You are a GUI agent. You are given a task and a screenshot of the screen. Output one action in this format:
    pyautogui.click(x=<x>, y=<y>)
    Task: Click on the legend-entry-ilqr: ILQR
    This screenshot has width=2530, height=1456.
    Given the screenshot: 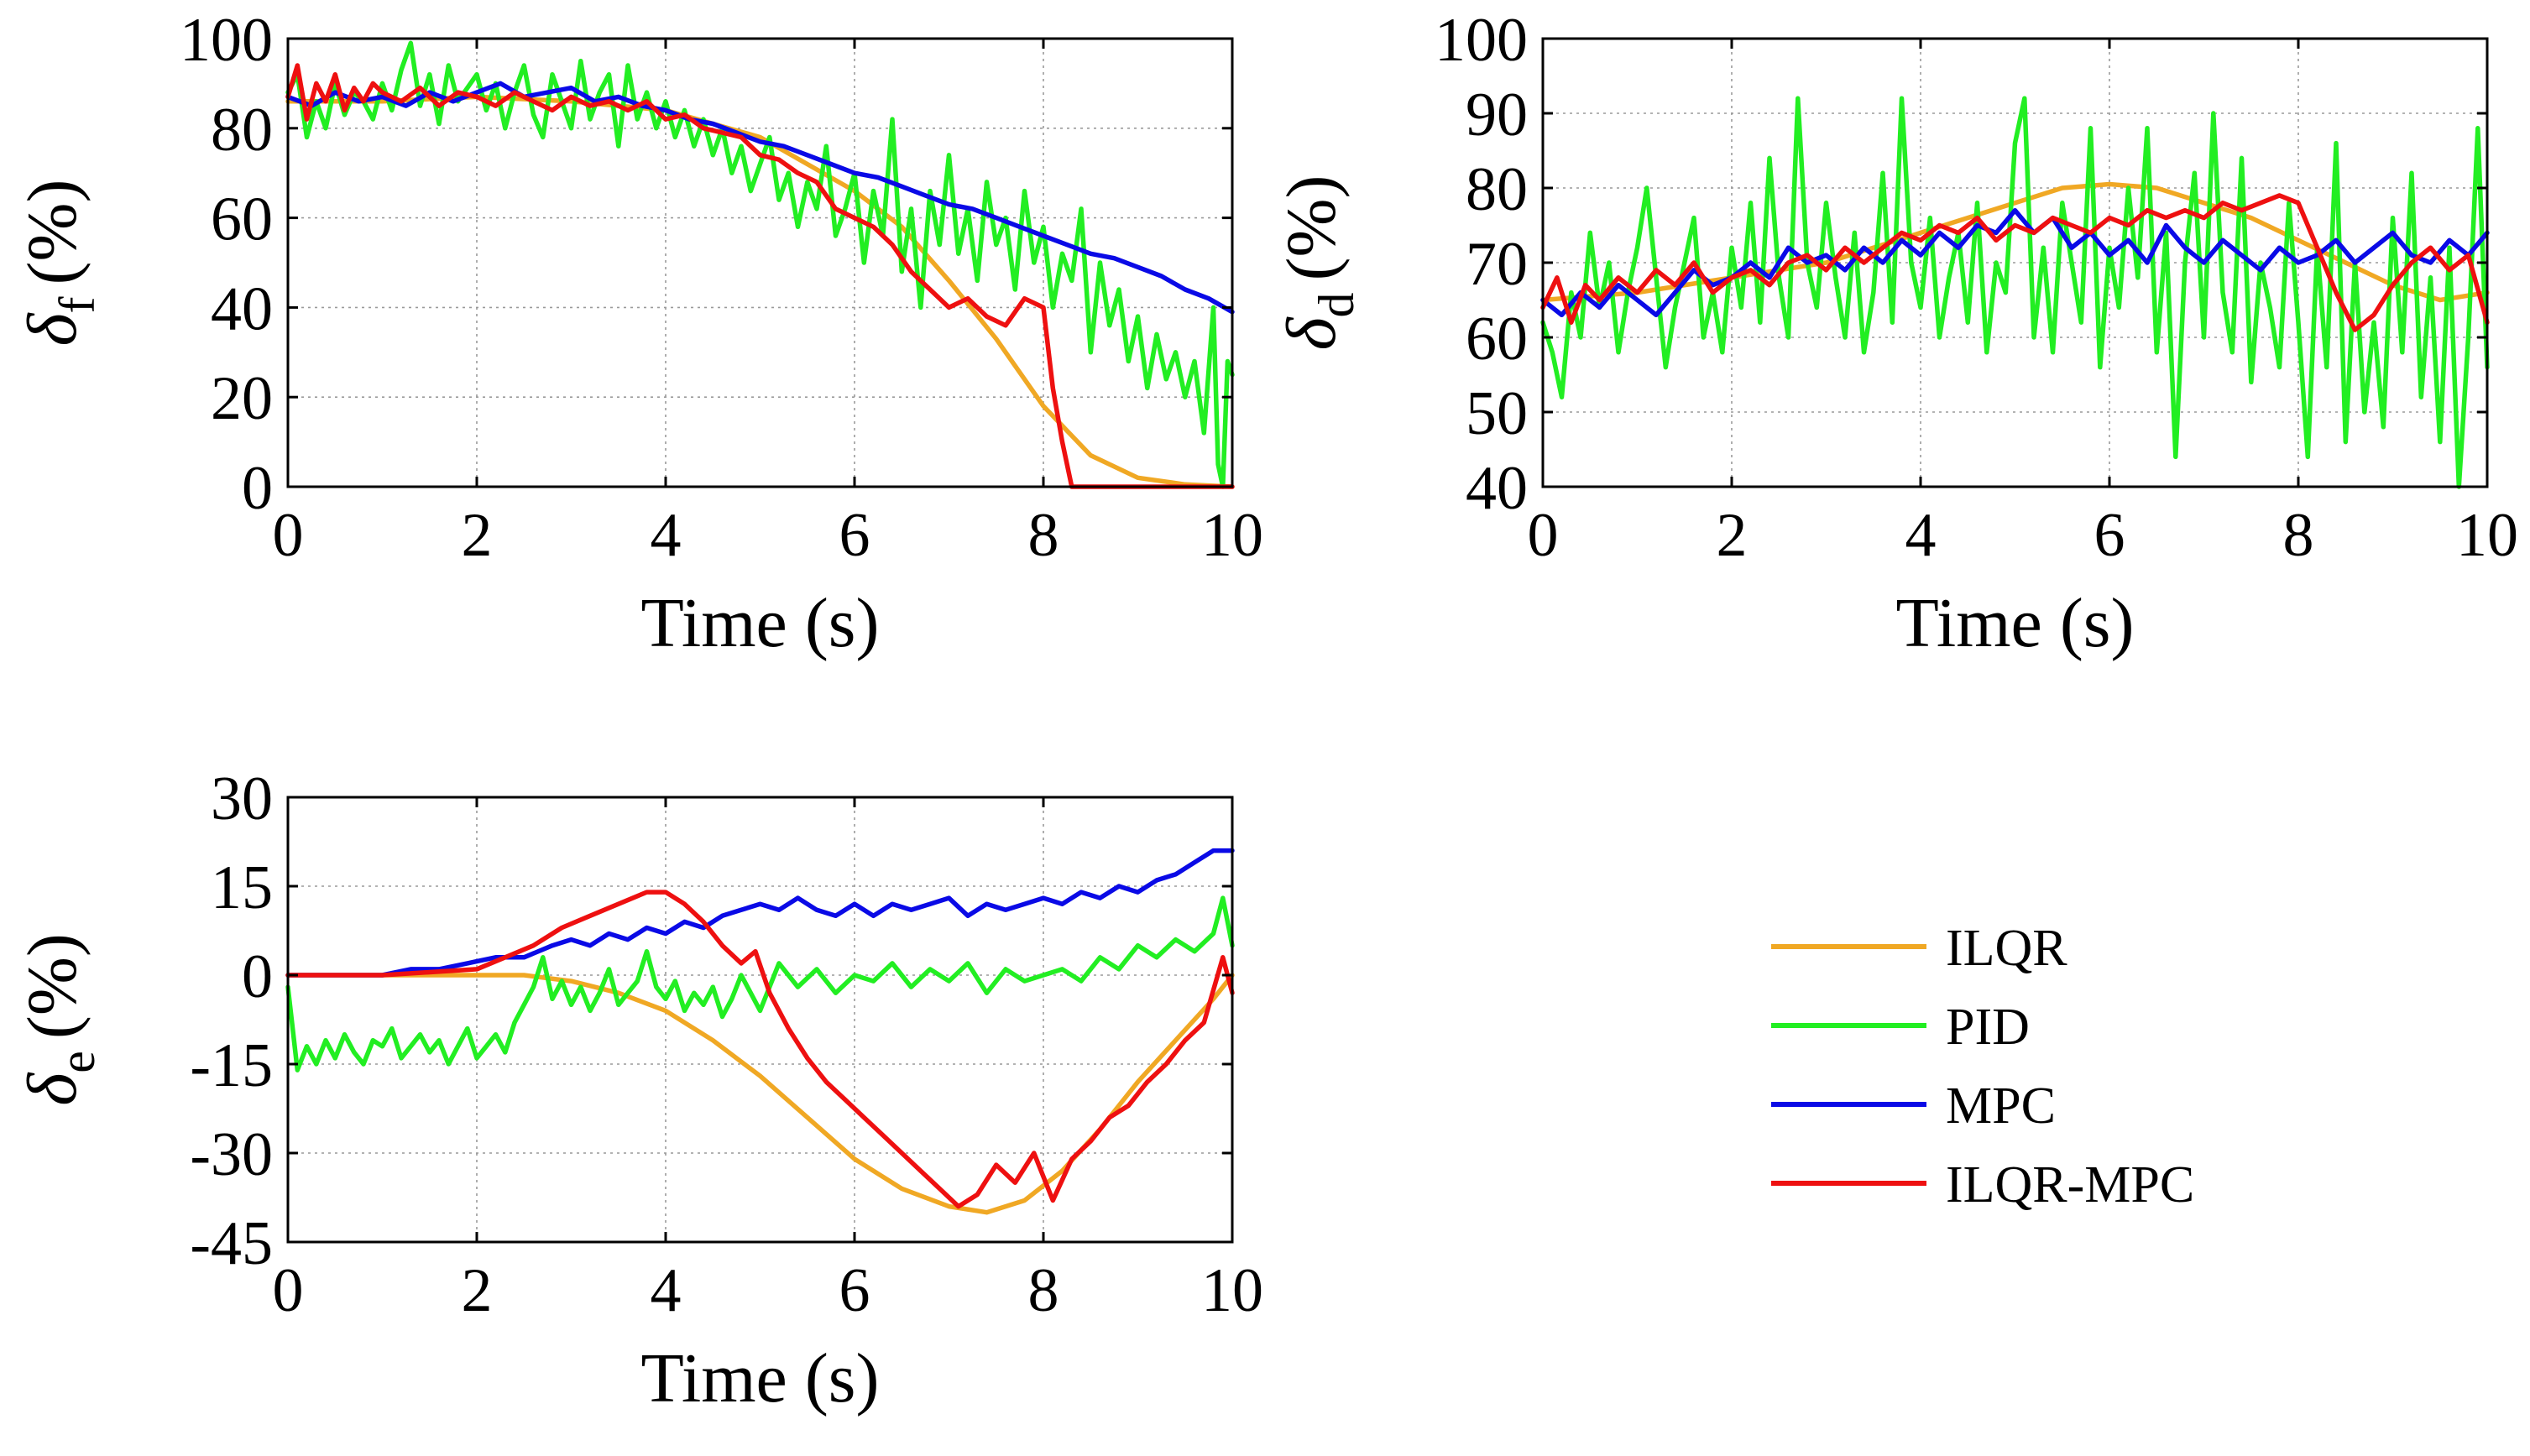 What is the action you would take?
    pyautogui.click(x=1919, y=948)
    